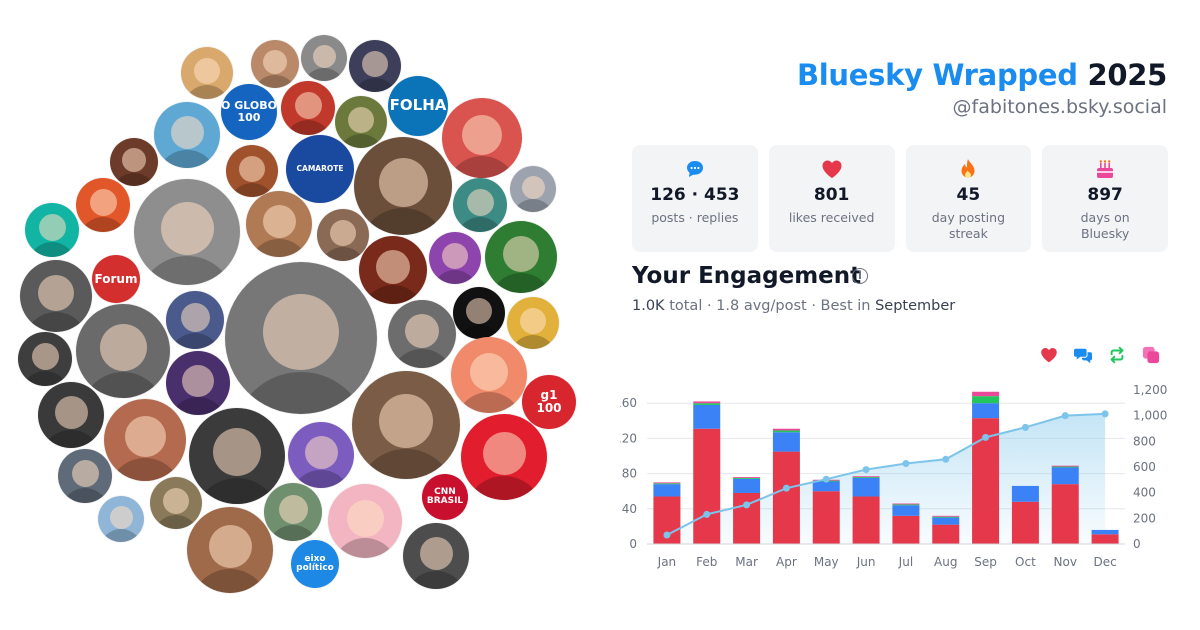 Image resolution: width=1200 pixels, height=630 pixels. Describe the element at coordinates (633, 544) in the screenshot. I see `left-axis-tick-label: 0` at that location.